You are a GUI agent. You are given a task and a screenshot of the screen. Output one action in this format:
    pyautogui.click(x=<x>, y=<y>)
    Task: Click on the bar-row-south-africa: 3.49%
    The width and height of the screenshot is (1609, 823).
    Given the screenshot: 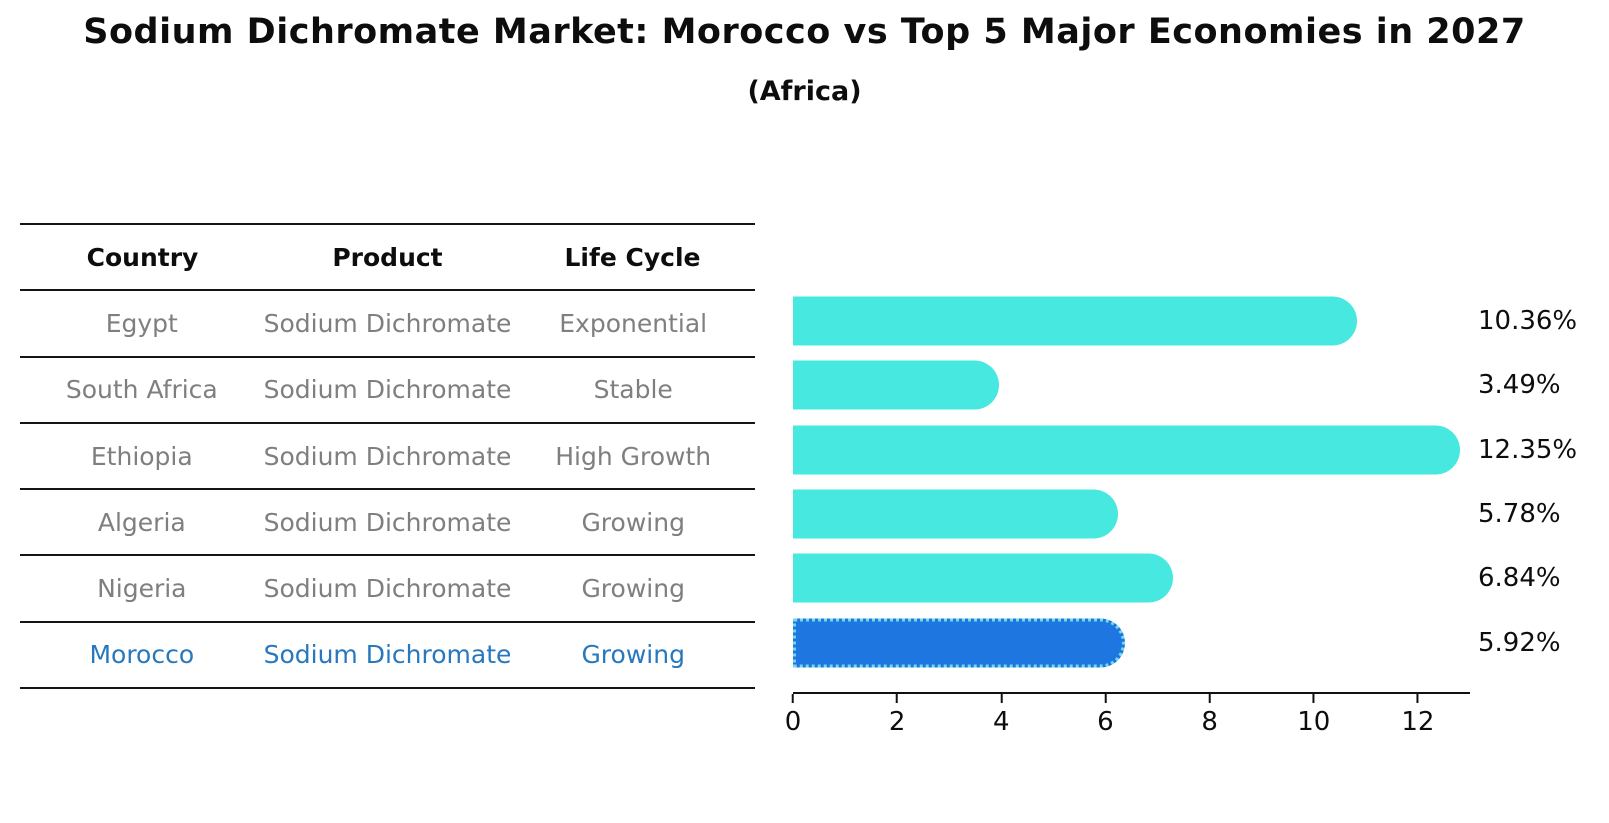 What is the action you would take?
    pyautogui.click(x=1177, y=385)
    